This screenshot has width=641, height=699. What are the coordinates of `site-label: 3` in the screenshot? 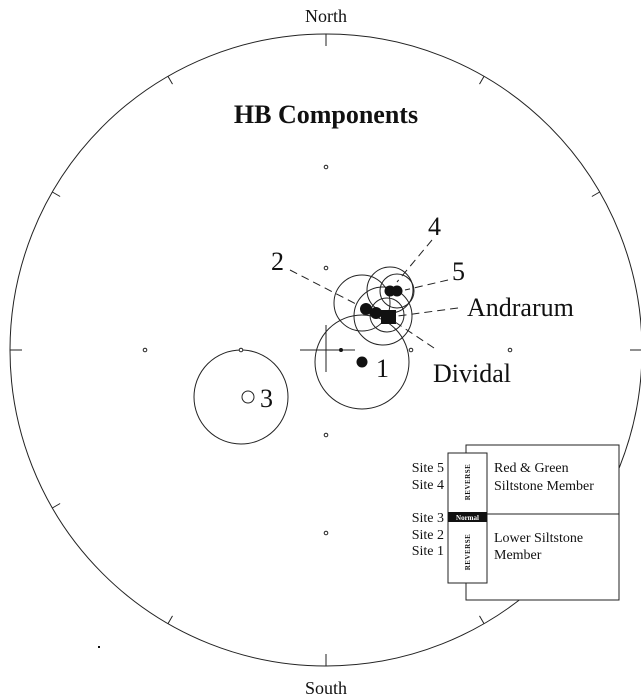 It's located at (266, 398).